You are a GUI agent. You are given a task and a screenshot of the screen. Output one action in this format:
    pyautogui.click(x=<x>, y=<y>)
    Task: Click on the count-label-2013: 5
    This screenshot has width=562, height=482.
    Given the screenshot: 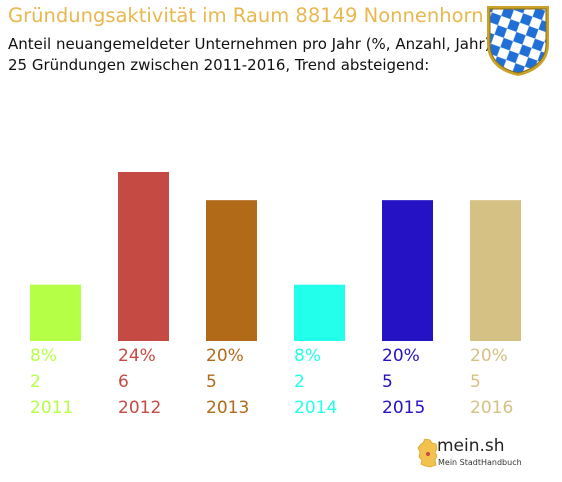 What is the action you would take?
    pyautogui.click(x=211, y=382)
    